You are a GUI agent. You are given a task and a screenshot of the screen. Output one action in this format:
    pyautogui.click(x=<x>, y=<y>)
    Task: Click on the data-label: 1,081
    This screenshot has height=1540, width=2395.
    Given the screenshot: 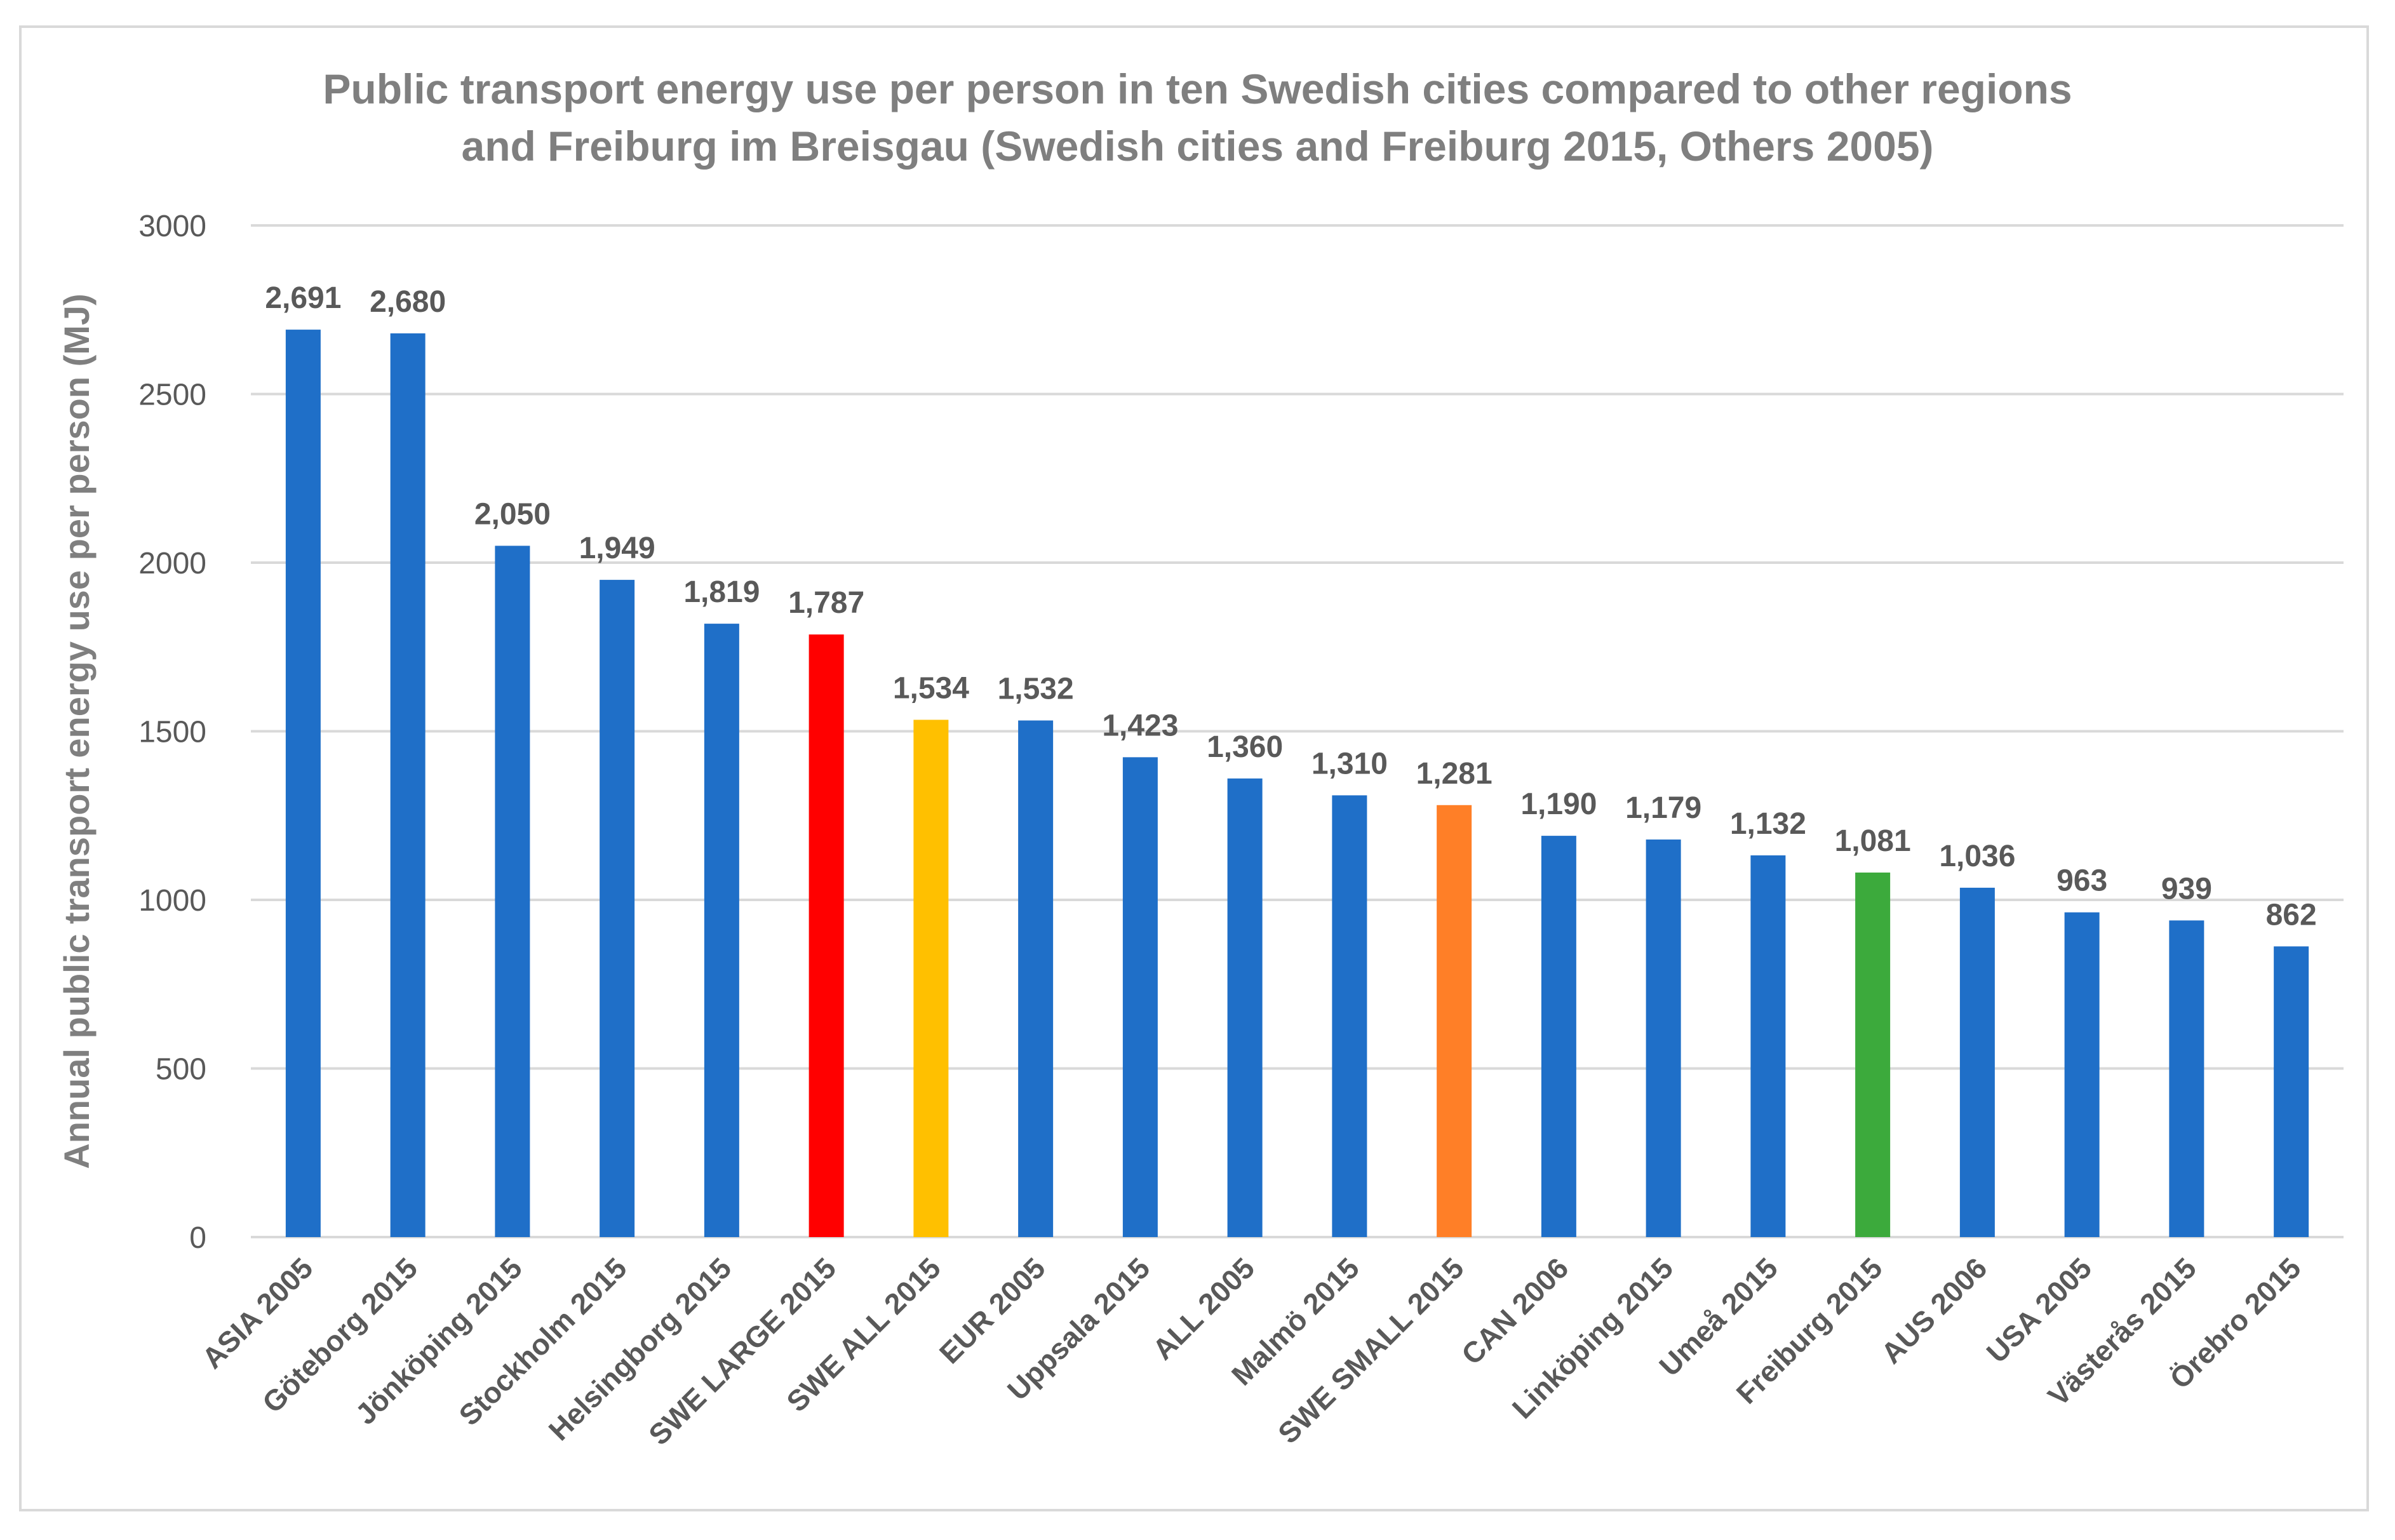 What is the action you would take?
    pyautogui.click(x=1873, y=841)
    